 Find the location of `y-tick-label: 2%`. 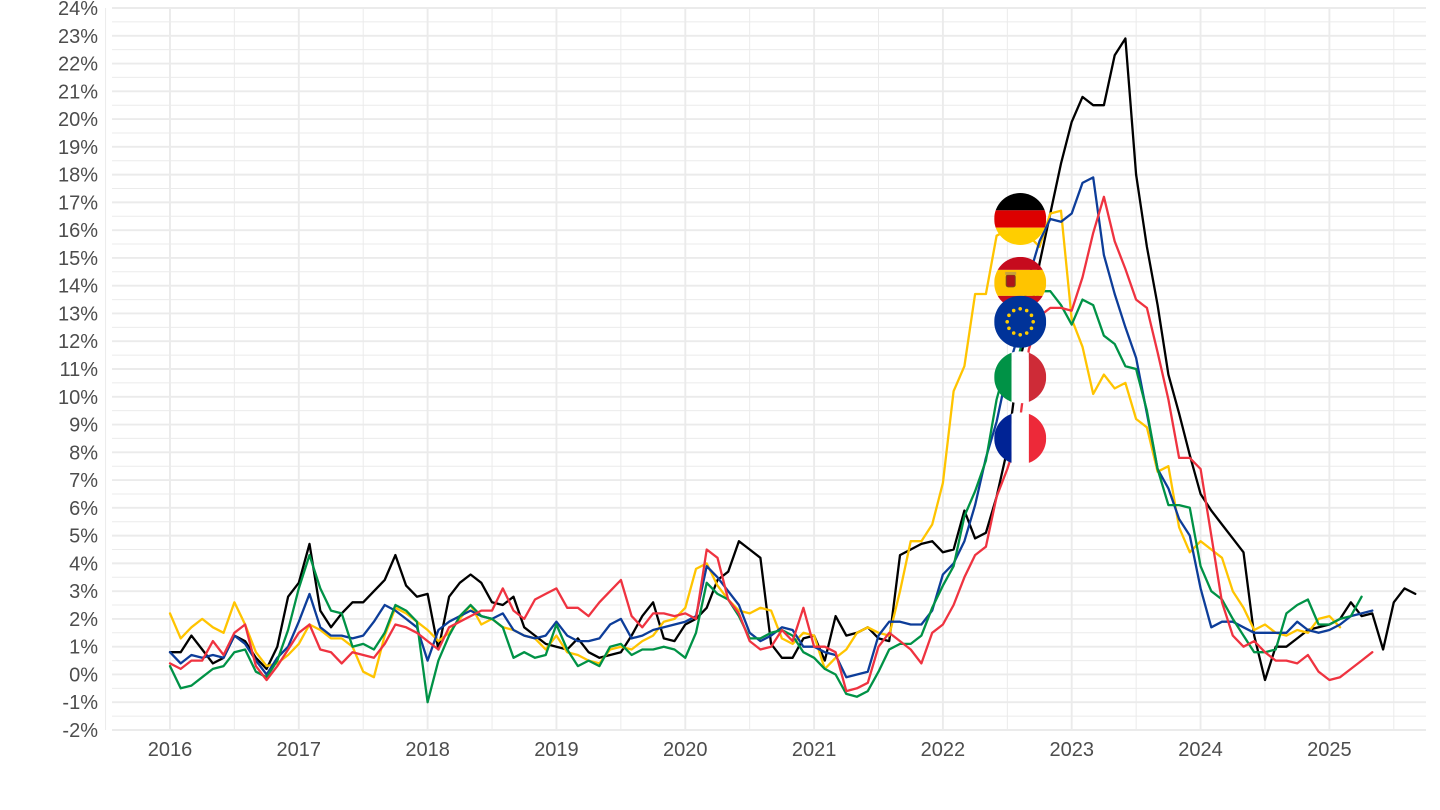

y-tick-label: 2% is located at coordinates (83, 620).